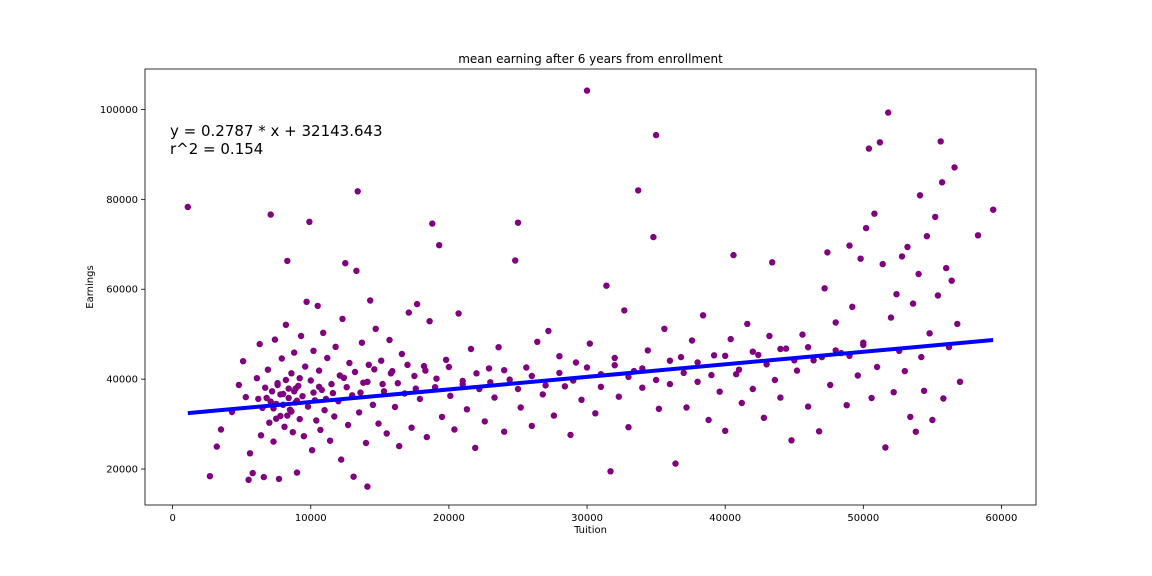 Image resolution: width=1152 pixels, height=576 pixels. I want to click on x-tick-label: 40000, so click(725, 518).